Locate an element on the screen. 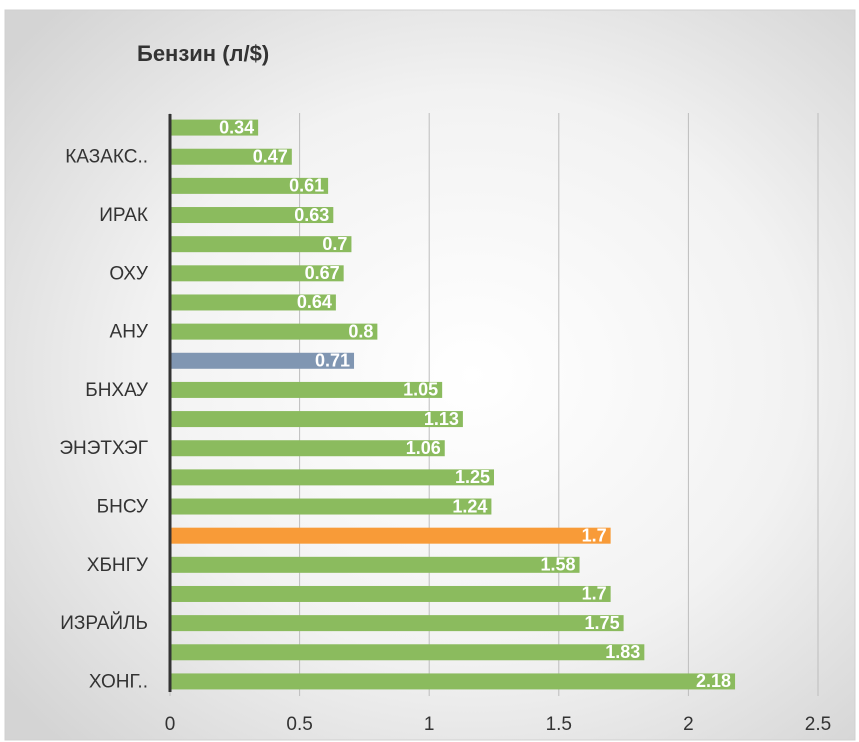  value-label: 1.24 is located at coordinates (469, 506).